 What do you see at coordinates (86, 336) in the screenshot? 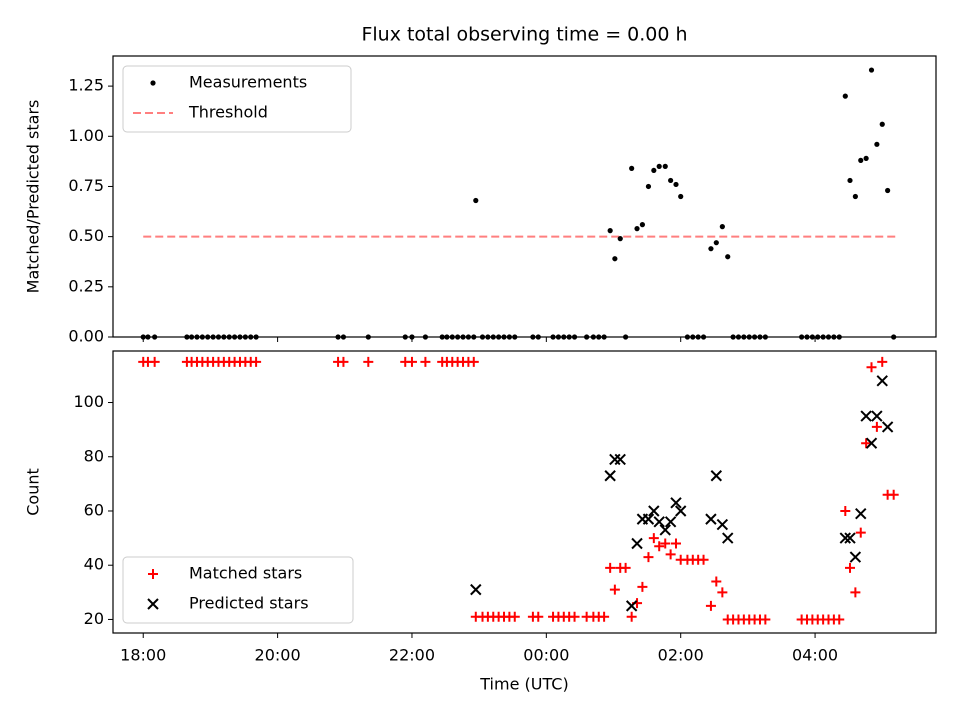
I see `y-tick-label: 0.00` at bounding box center [86, 336].